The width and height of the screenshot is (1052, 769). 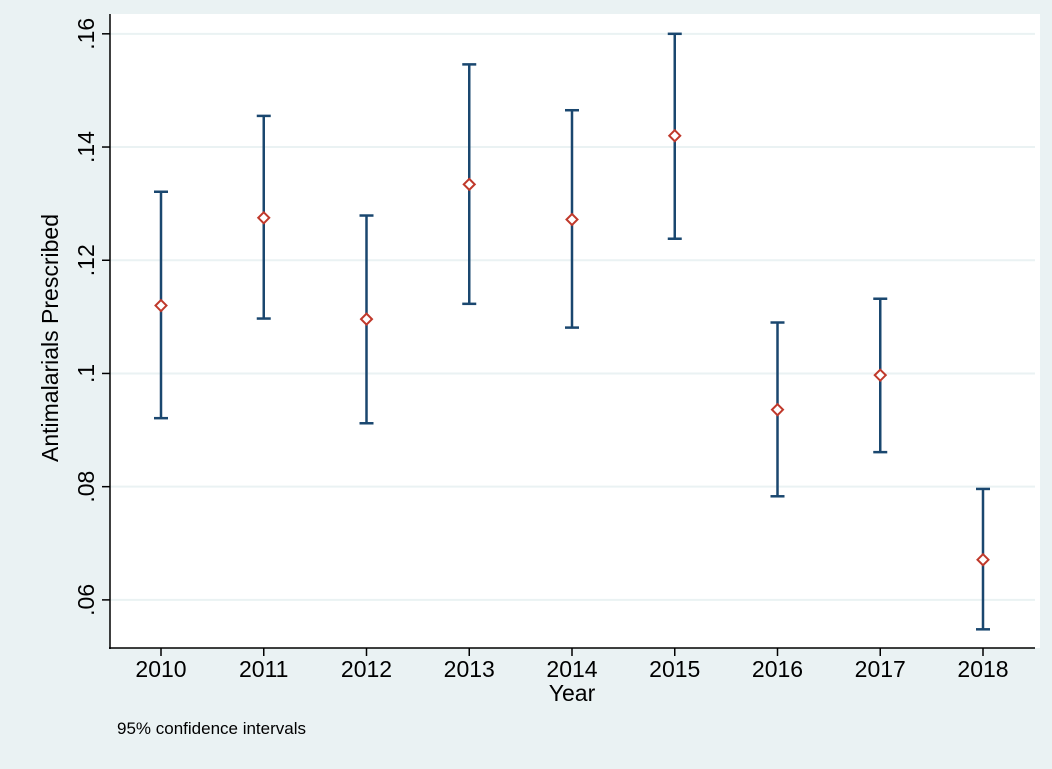 What do you see at coordinates (469, 669) in the screenshot?
I see `x-tick-label: 2013` at bounding box center [469, 669].